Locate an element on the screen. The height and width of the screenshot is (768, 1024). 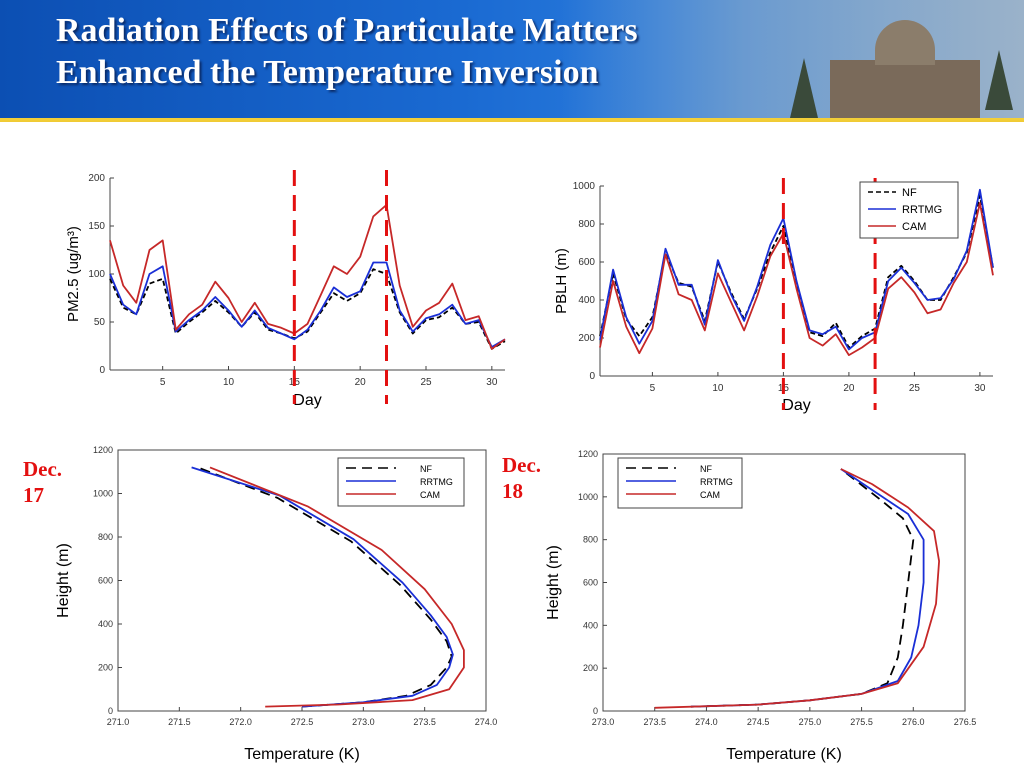
dec17-x-tick-label: 272.0 is located at coordinates (240, 722).